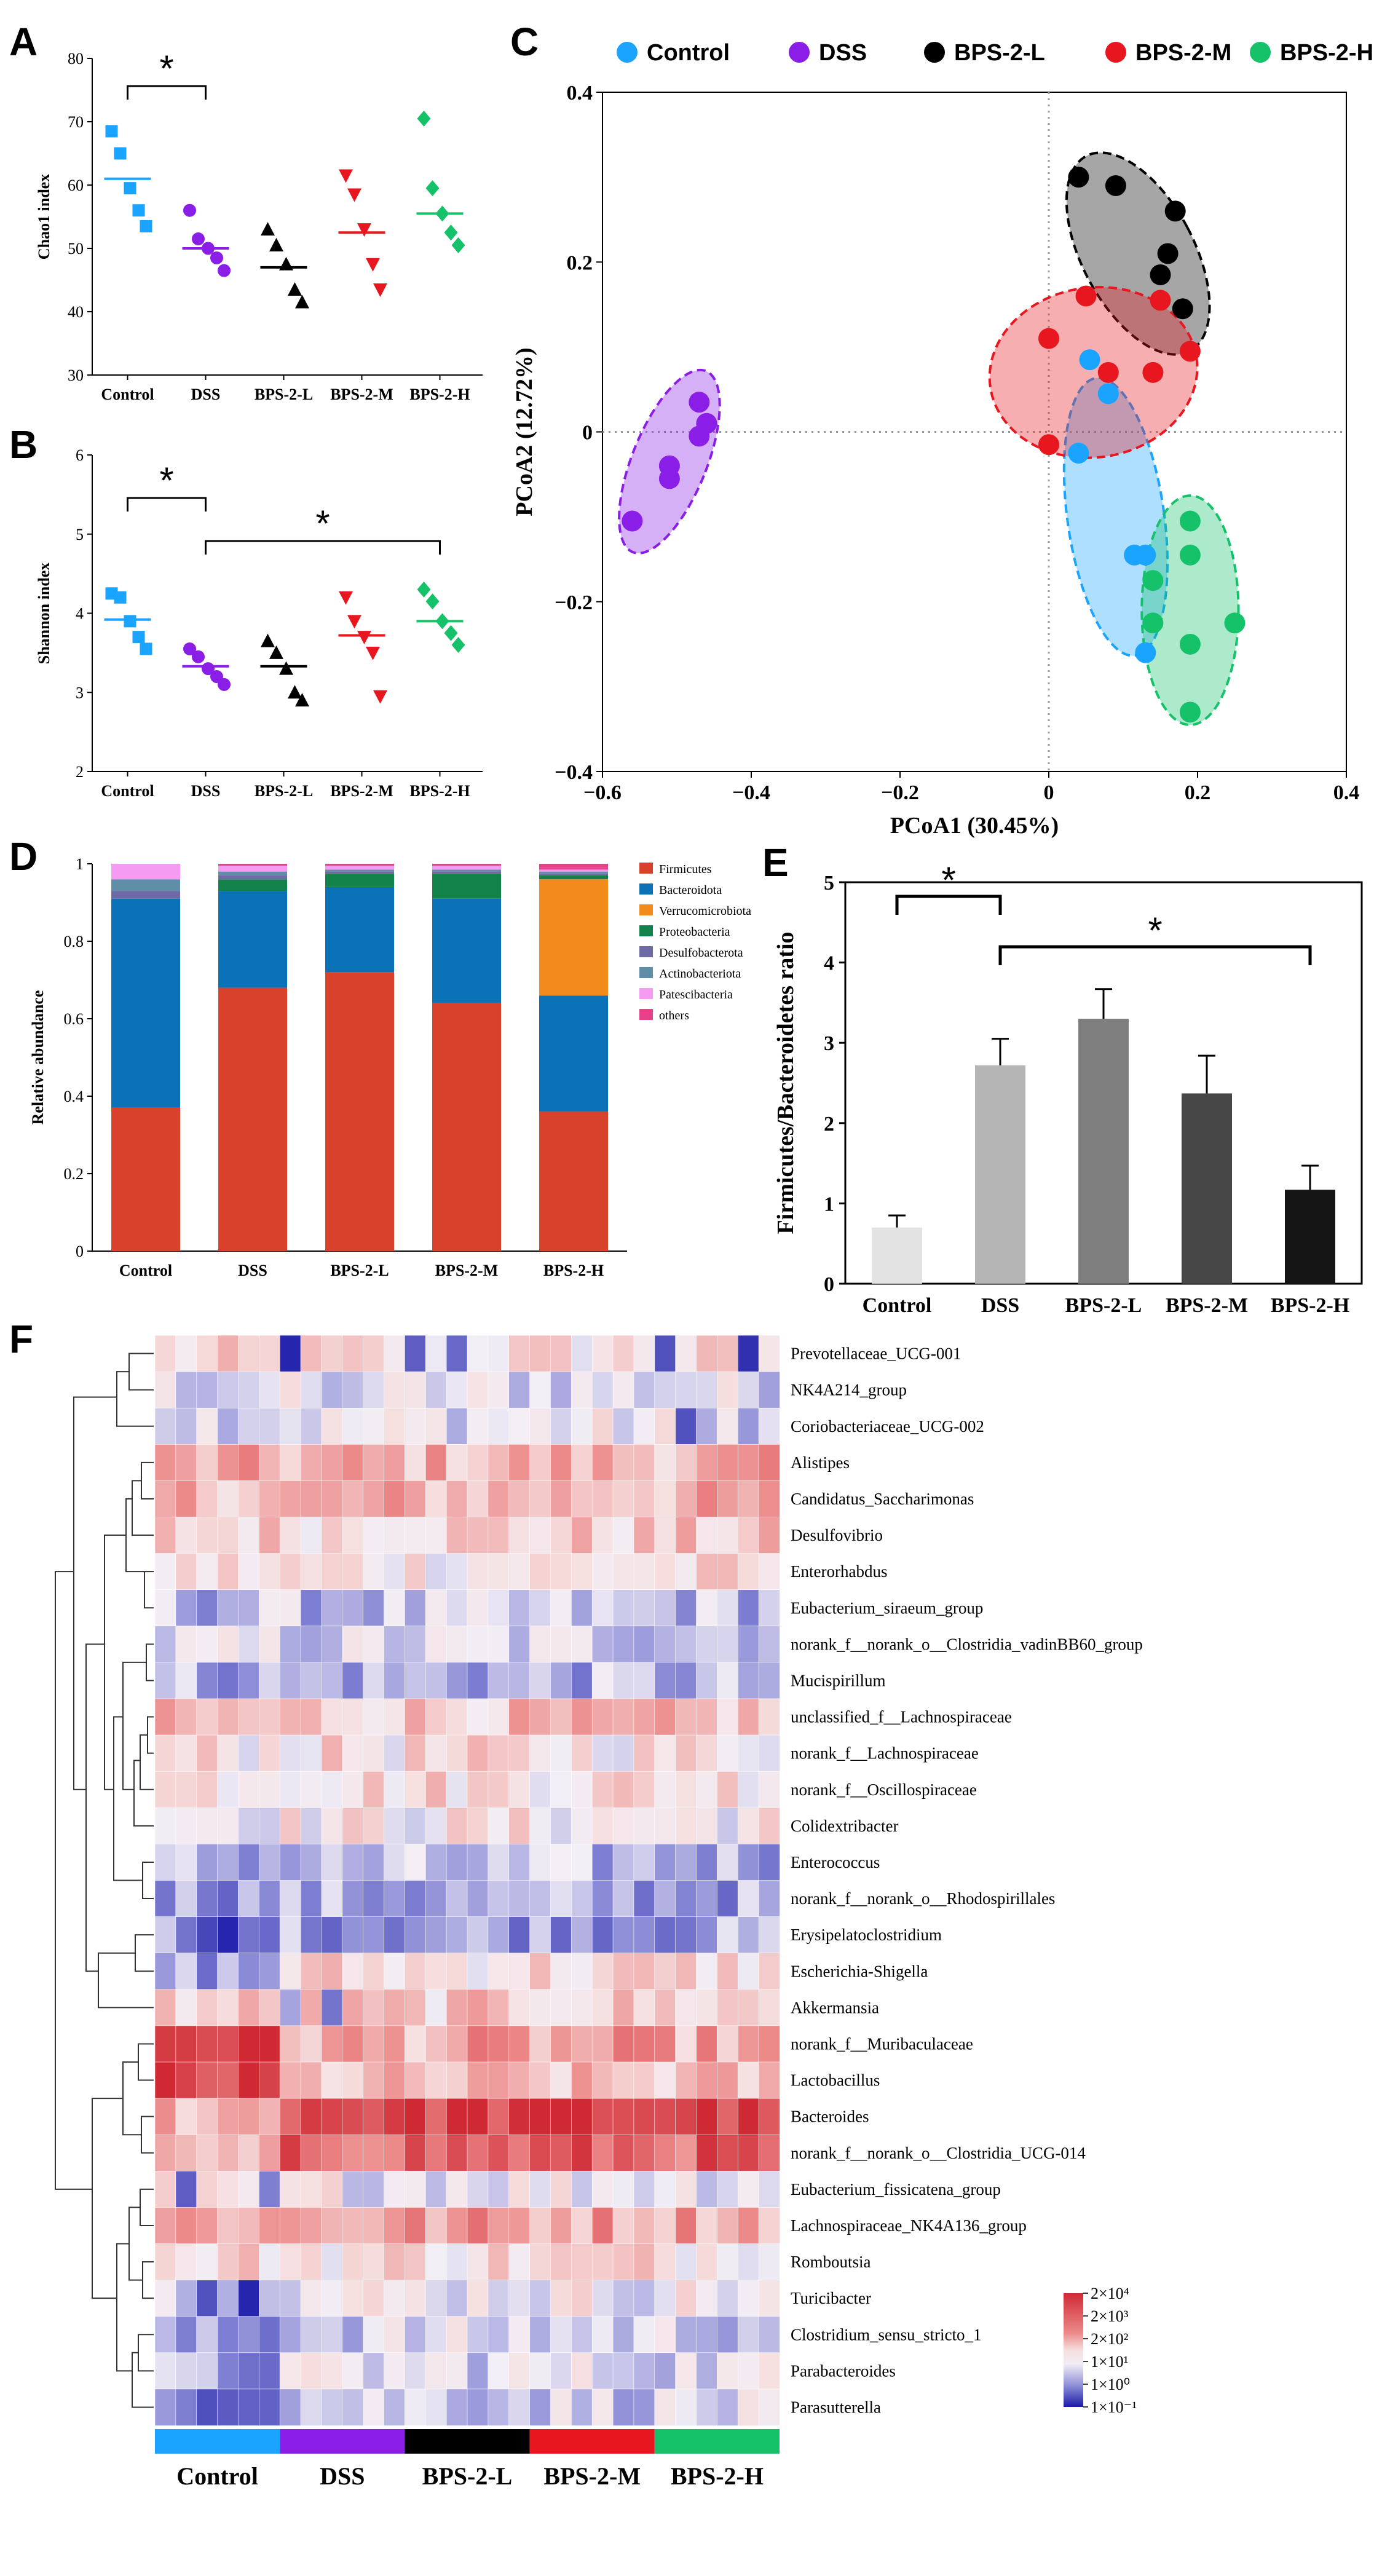 This screenshot has width=1382, height=2576. What do you see at coordinates (839, 1680) in the screenshot?
I see `heatmap-row-label: Mucispirillum` at bounding box center [839, 1680].